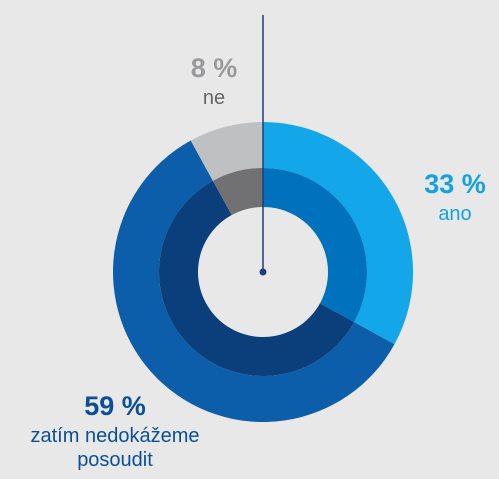 This screenshot has width=499, height=479. Describe the element at coordinates (455, 184) in the screenshot. I see `value-label: 33 %` at that location.